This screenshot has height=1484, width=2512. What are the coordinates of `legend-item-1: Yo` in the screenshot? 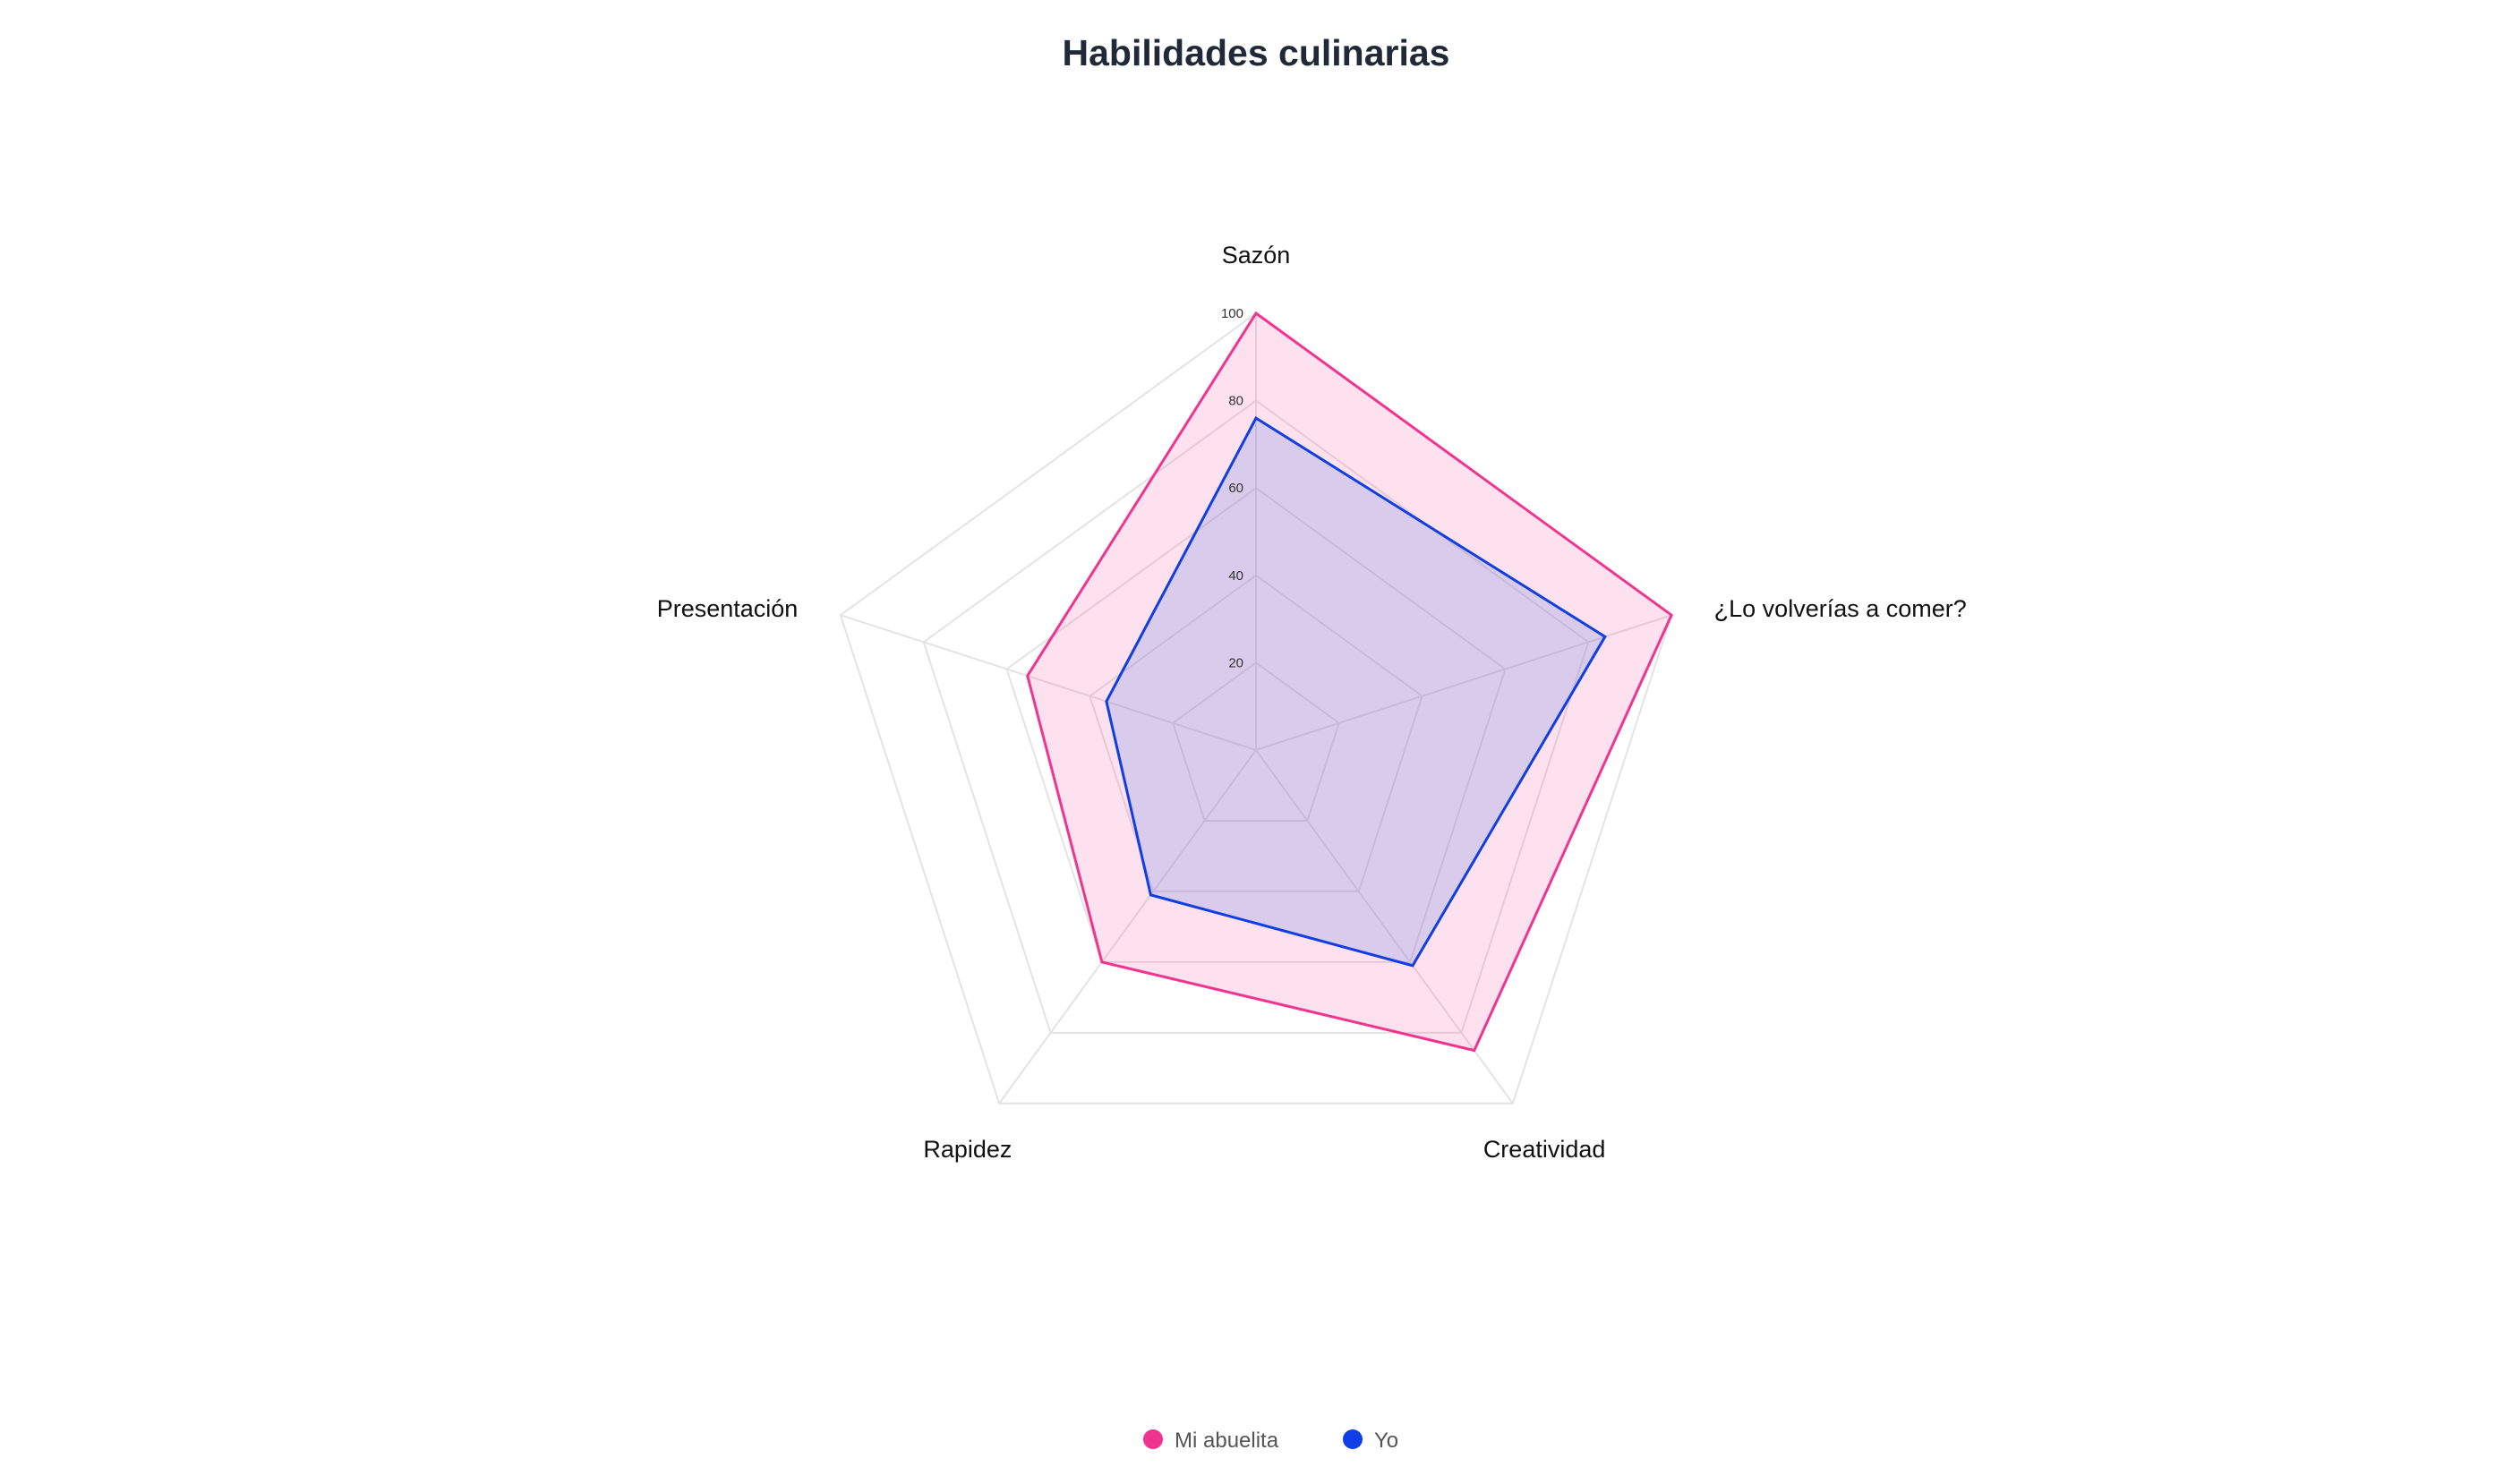 It's located at (1370, 1441).